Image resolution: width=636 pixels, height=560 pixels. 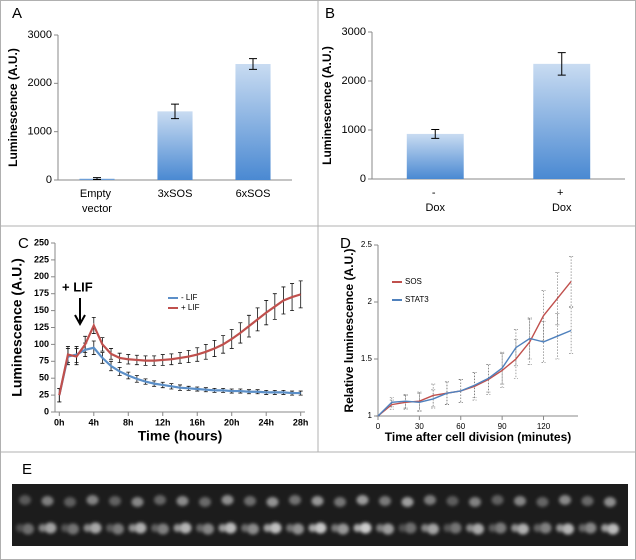 What do you see at coordinates (163, 422) in the screenshot?
I see `x-tick-label: 12h` at bounding box center [163, 422].